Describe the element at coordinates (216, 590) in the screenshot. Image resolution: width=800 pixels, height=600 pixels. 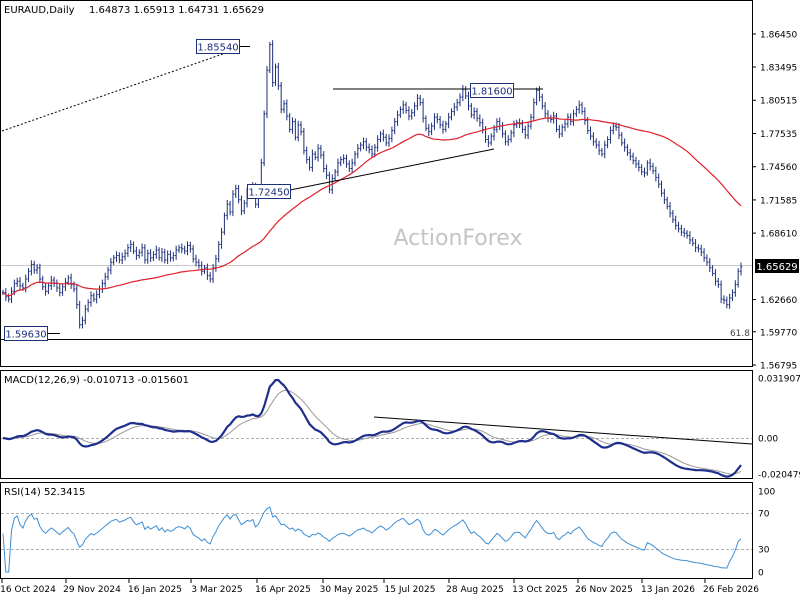
I see `x-tick-label: 3 Mar 2025` at that location.